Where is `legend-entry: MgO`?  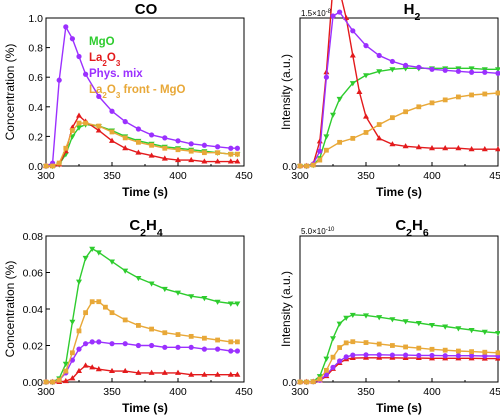 legend-entry: MgO is located at coordinates (102, 42).